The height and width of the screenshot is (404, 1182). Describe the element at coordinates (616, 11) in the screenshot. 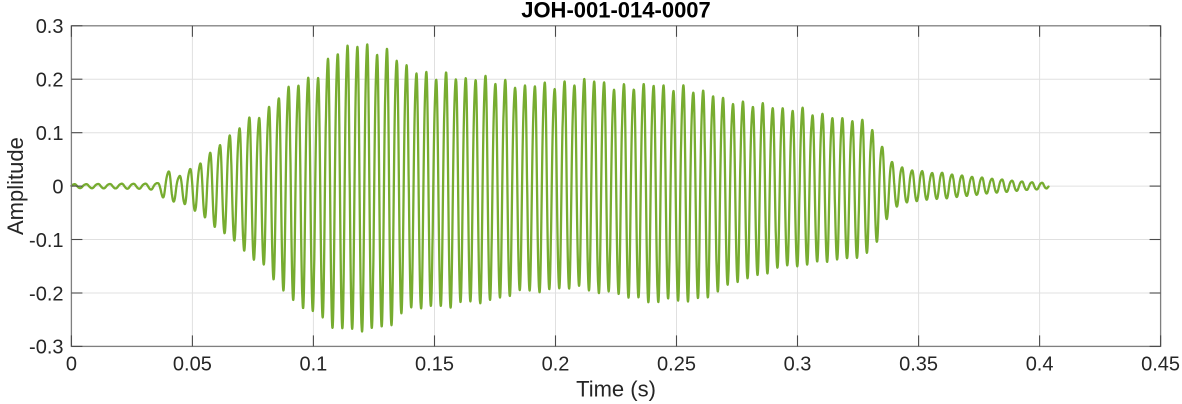

I see `svg-text: JOH-001-014-0007` at that location.